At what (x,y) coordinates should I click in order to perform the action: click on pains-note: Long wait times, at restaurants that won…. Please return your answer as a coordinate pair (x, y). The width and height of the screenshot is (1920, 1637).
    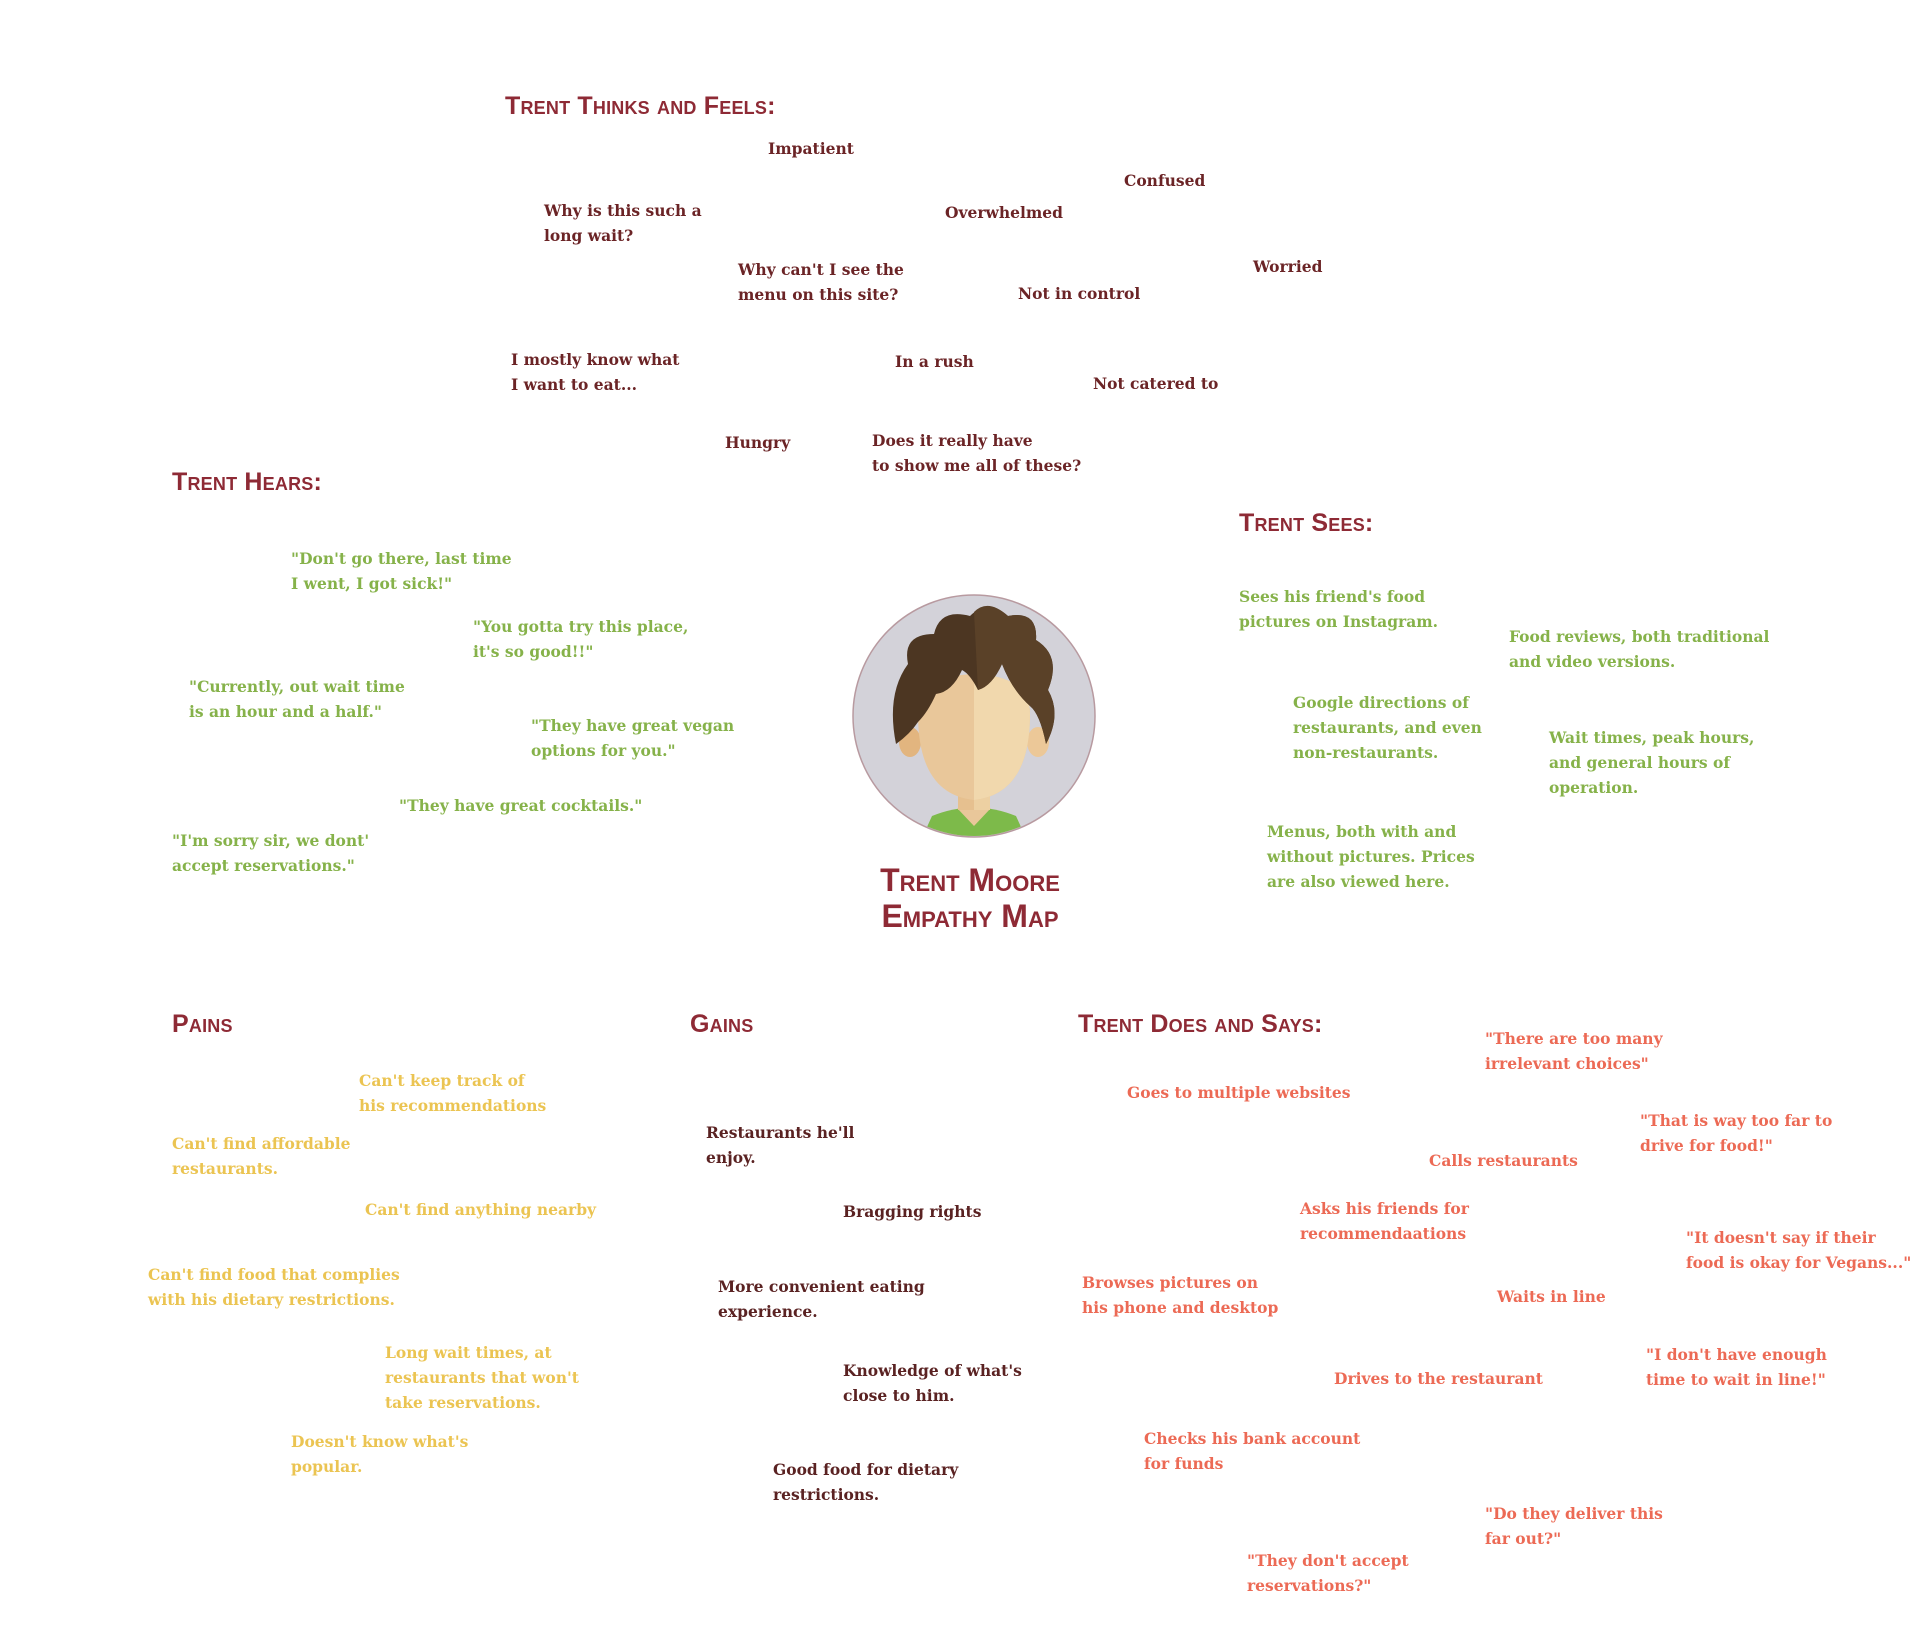
    Looking at the image, I should click on (482, 1377).